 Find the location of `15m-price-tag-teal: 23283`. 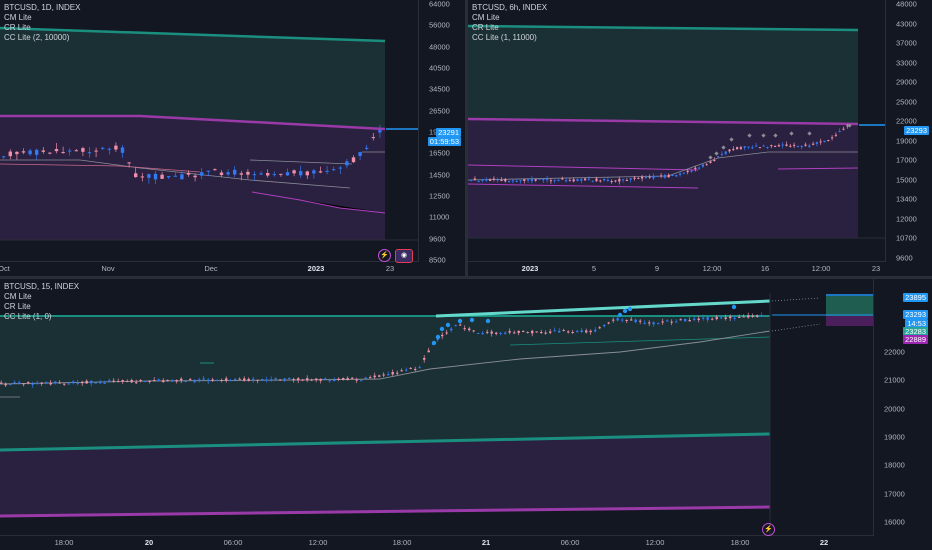

15m-price-tag-teal: 23283 is located at coordinates (915, 331).